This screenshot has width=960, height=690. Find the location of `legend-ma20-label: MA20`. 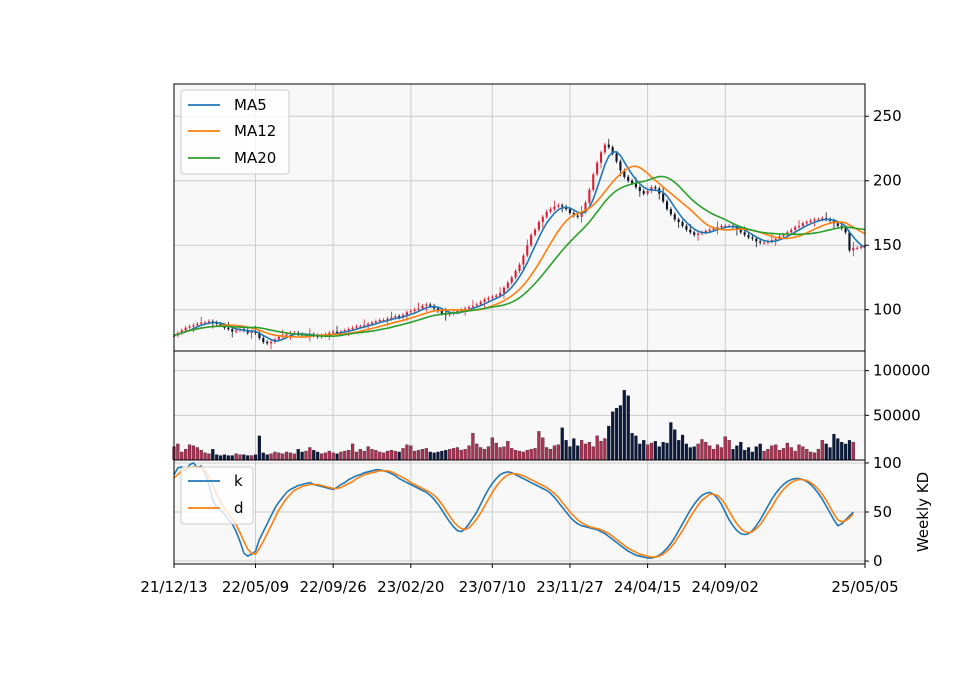

legend-ma20-label: MA20 is located at coordinates (255, 158).